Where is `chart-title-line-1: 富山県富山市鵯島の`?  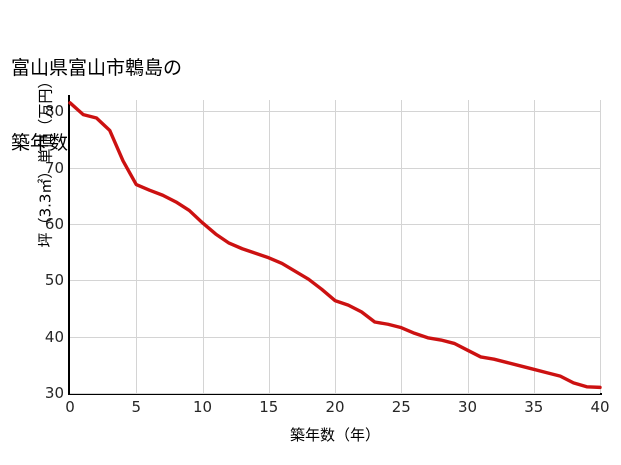 chart-title-line-1: 富山県富山市鵯島の is located at coordinates (97, 68).